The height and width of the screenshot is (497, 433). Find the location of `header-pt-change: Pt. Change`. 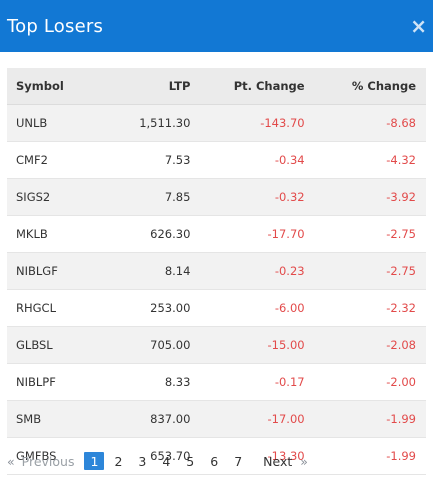

header-pt-change: Pt. Change is located at coordinates (248, 86).